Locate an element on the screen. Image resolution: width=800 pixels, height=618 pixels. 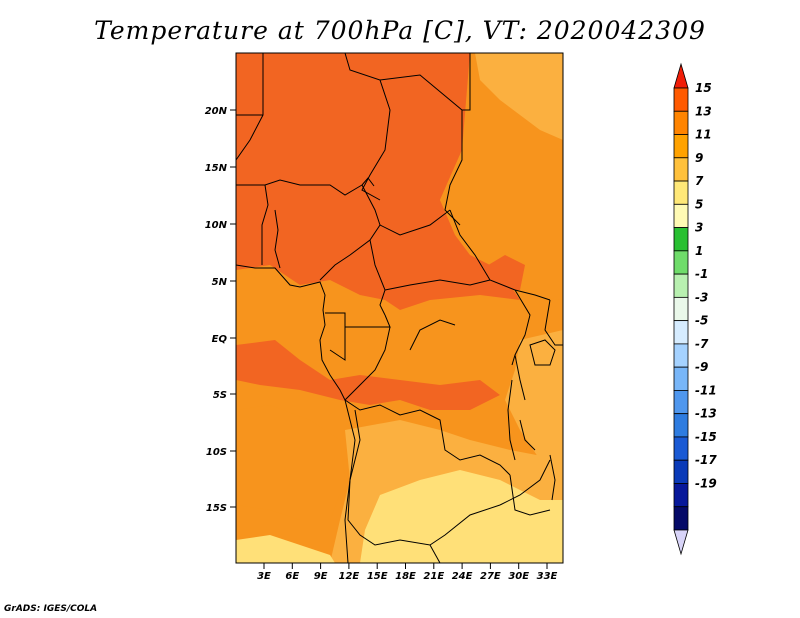
lat-label: 10S is located at coordinates (216, 452).